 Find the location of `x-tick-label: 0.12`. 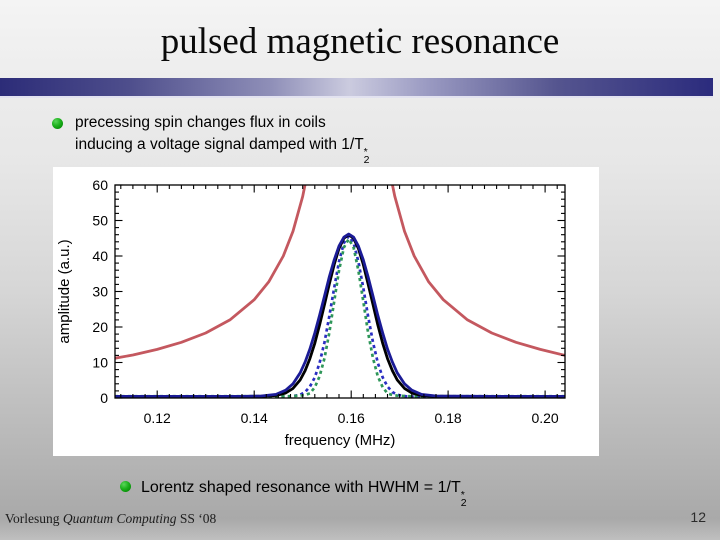

x-tick-label: 0.12 is located at coordinates (157, 418).